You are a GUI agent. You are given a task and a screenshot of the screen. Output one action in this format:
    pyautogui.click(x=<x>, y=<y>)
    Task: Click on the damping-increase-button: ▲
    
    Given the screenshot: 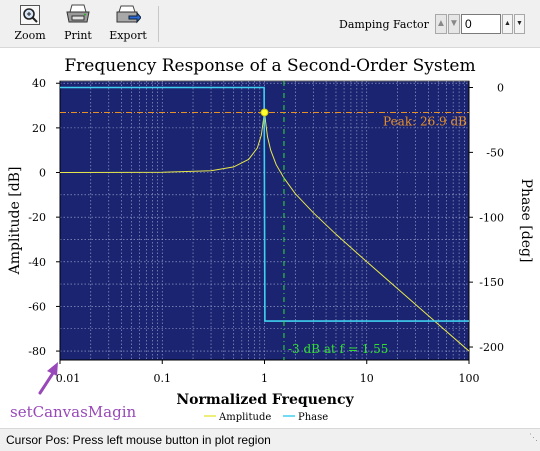 What is the action you would take?
    pyautogui.click(x=507, y=24)
    